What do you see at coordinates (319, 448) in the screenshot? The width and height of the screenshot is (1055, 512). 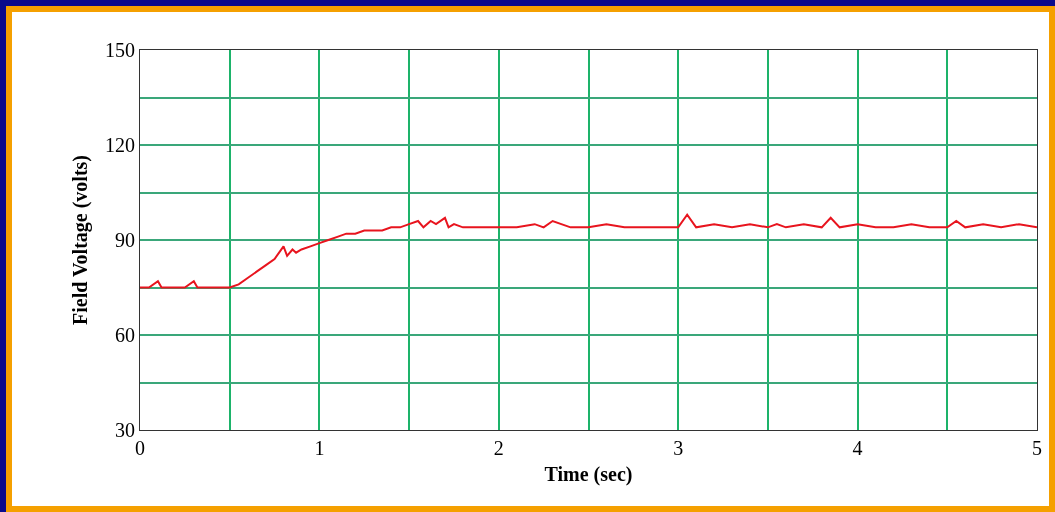 I see `x-tick-label: 1` at bounding box center [319, 448].